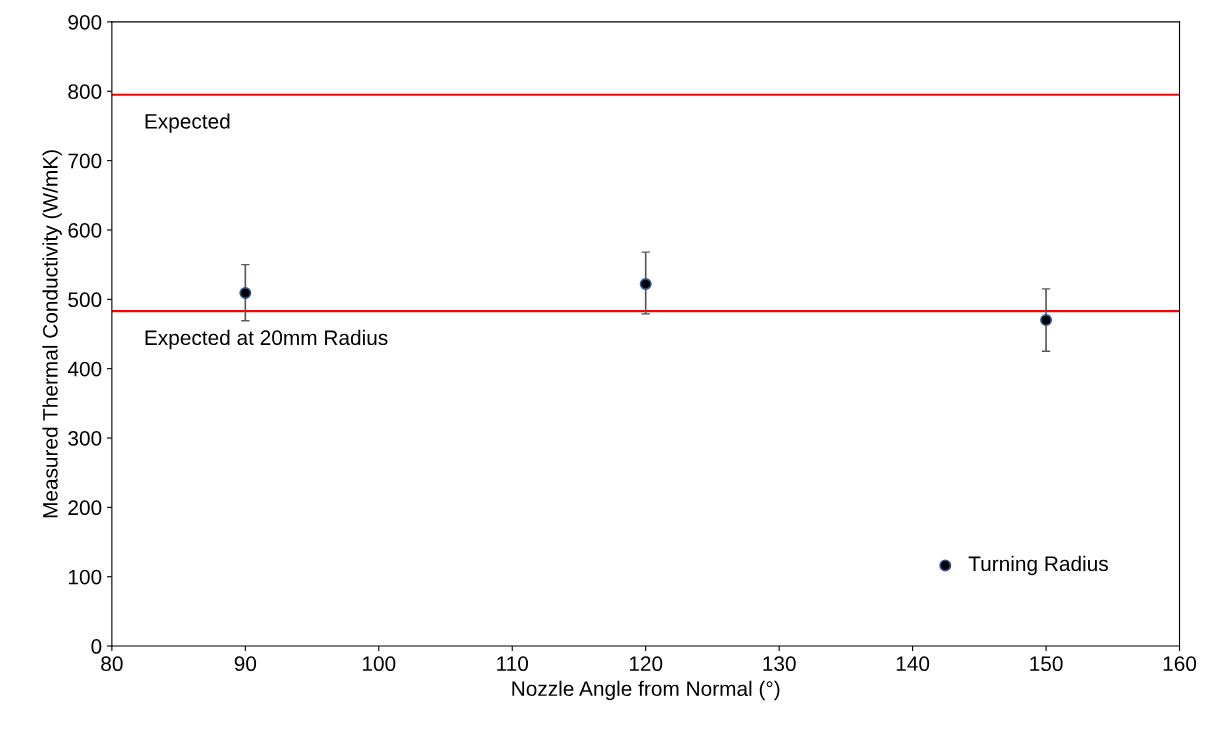  Describe the element at coordinates (85, 577) in the screenshot. I see `y-tick-label: 100` at that location.